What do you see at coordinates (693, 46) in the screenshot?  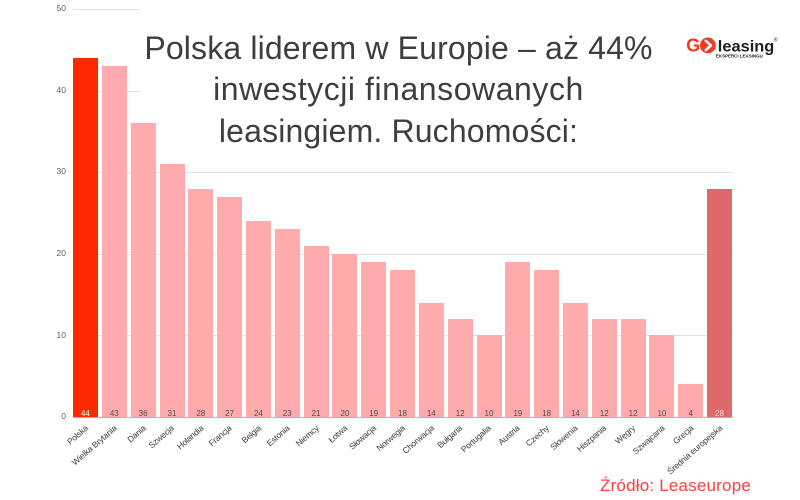 I see `svg-text: G` at bounding box center [693, 46].